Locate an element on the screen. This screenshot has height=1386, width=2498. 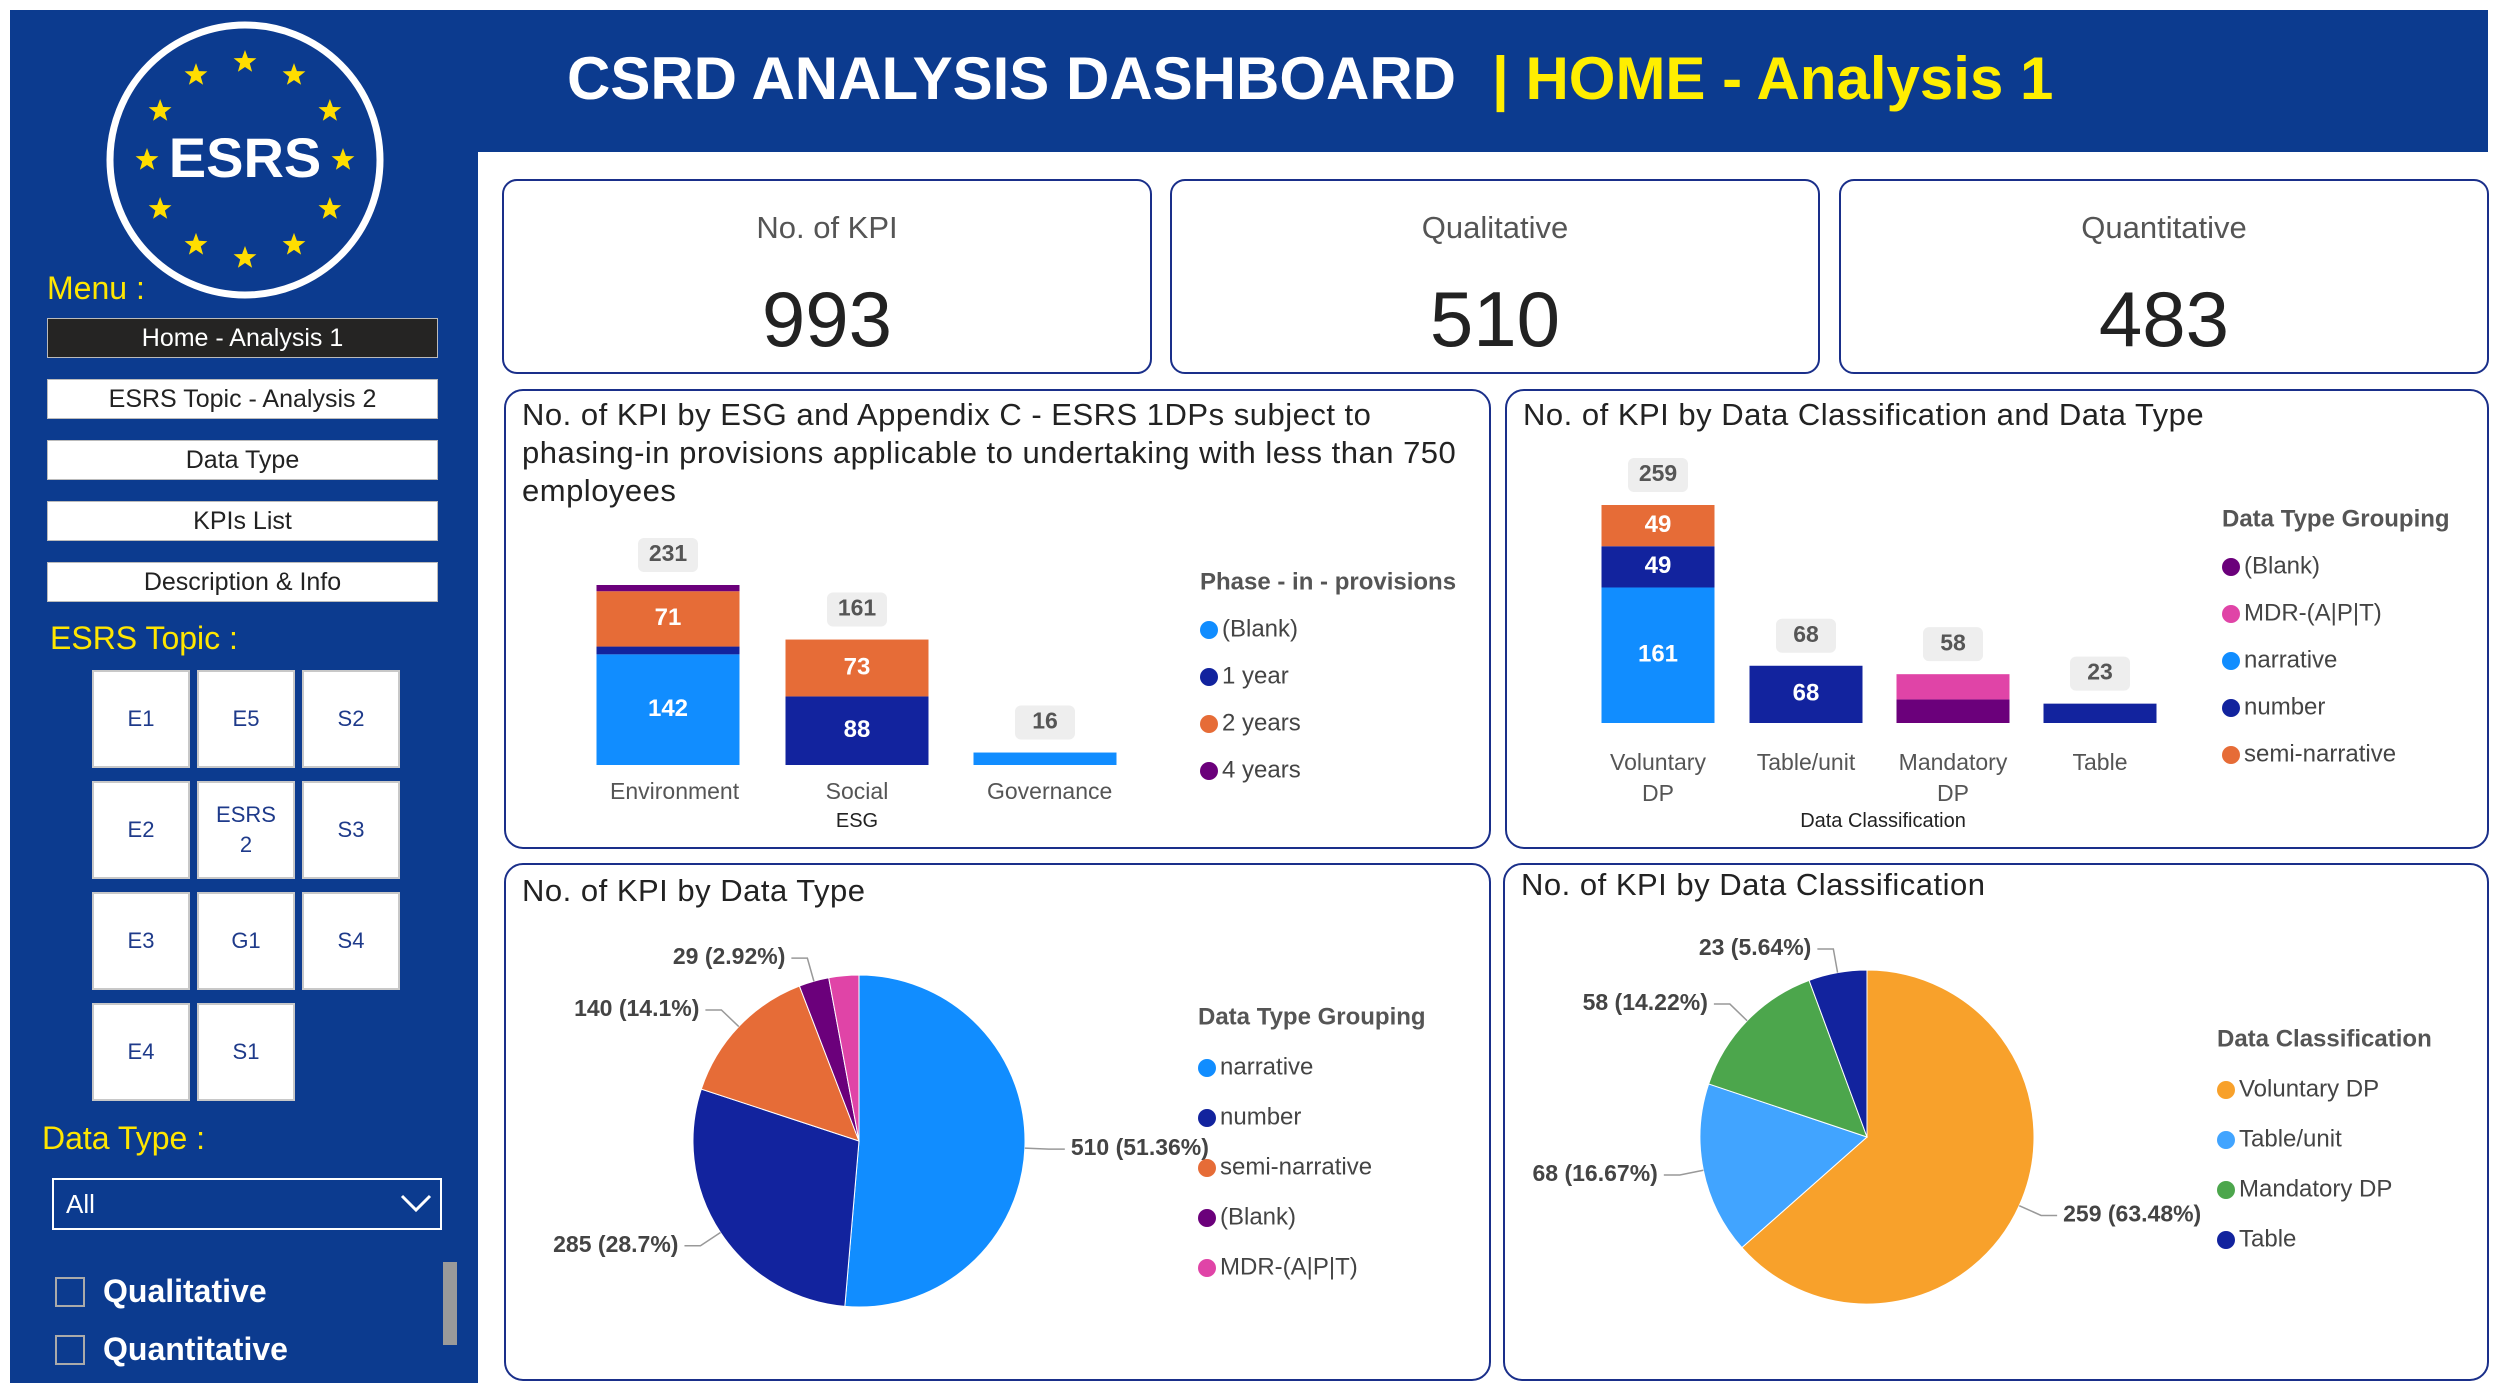
x-axis-label: ESG is located at coordinates (857, 821).